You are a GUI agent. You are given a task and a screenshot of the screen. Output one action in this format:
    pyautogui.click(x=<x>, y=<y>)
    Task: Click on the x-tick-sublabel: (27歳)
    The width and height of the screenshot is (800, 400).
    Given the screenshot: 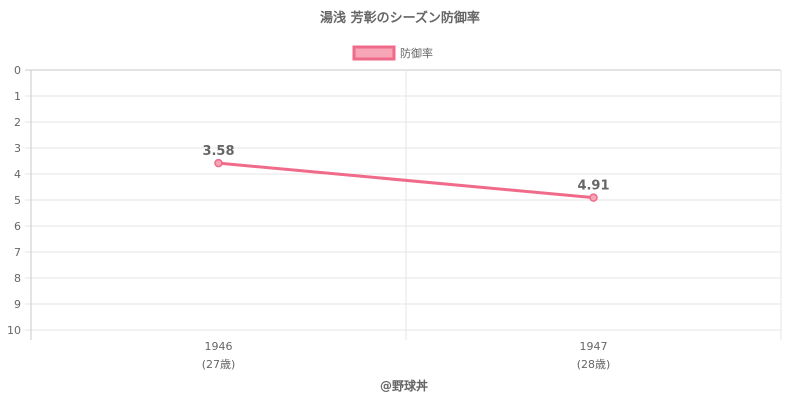 What is the action you would take?
    pyautogui.click(x=219, y=364)
    